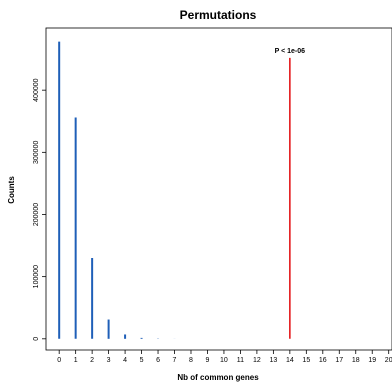 Image resolution: width=392 pixels, height=385 pixels. I want to click on x-tick-label: 7, so click(175, 360).